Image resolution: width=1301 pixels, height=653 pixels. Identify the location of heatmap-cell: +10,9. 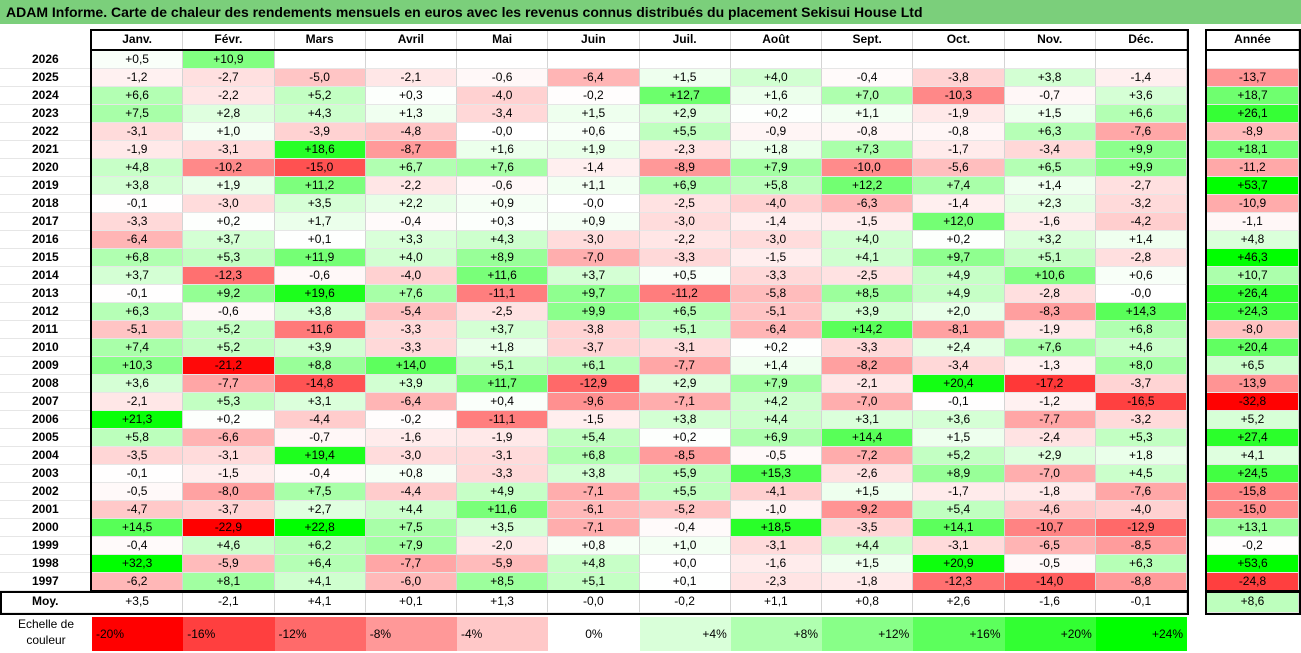
(229, 60).